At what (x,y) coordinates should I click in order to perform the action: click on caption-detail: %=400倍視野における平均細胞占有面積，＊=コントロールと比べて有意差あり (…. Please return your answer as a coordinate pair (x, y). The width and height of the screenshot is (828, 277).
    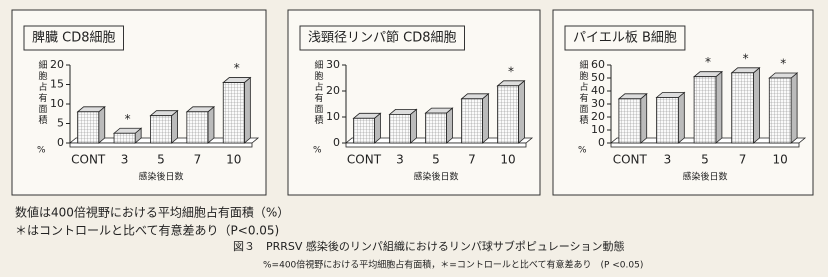
    Looking at the image, I should click on (453, 265).